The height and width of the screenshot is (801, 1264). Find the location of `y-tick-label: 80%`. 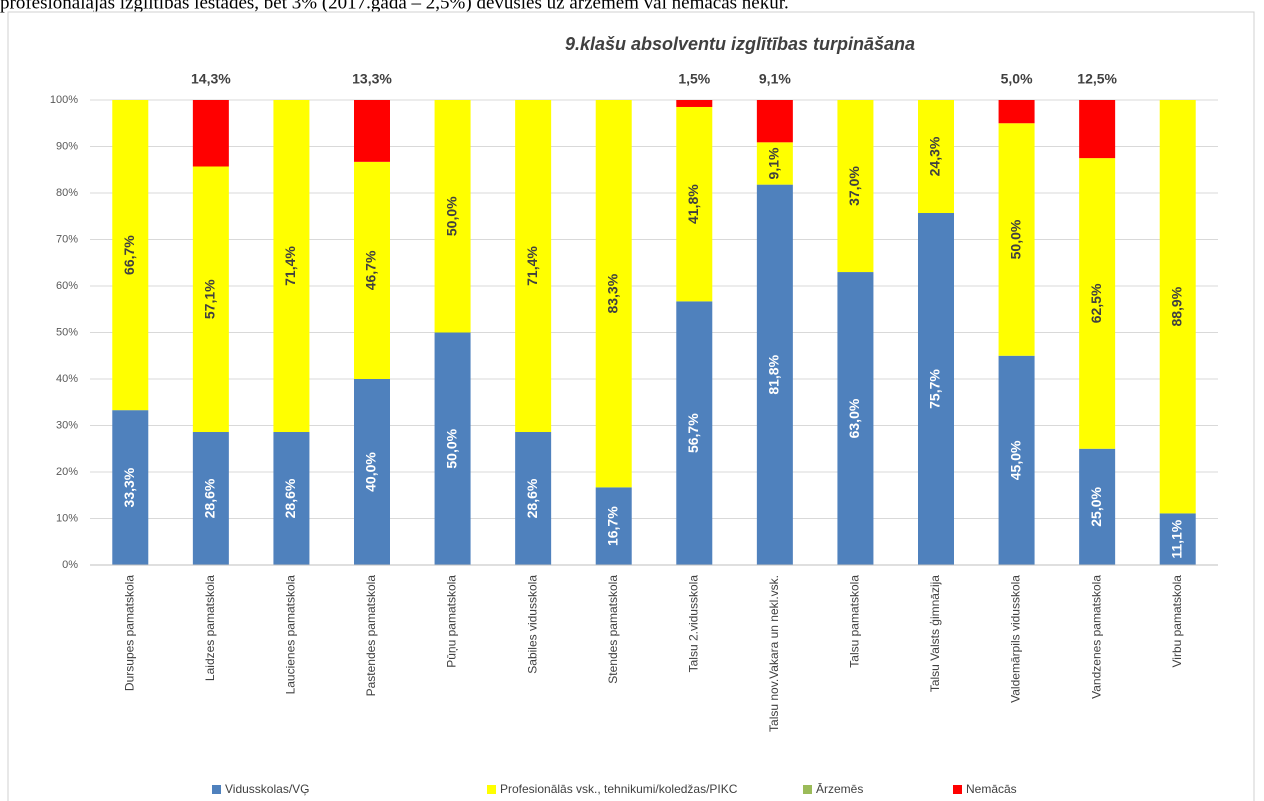

y-tick-label: 80% is located at coordinates (67, 193).